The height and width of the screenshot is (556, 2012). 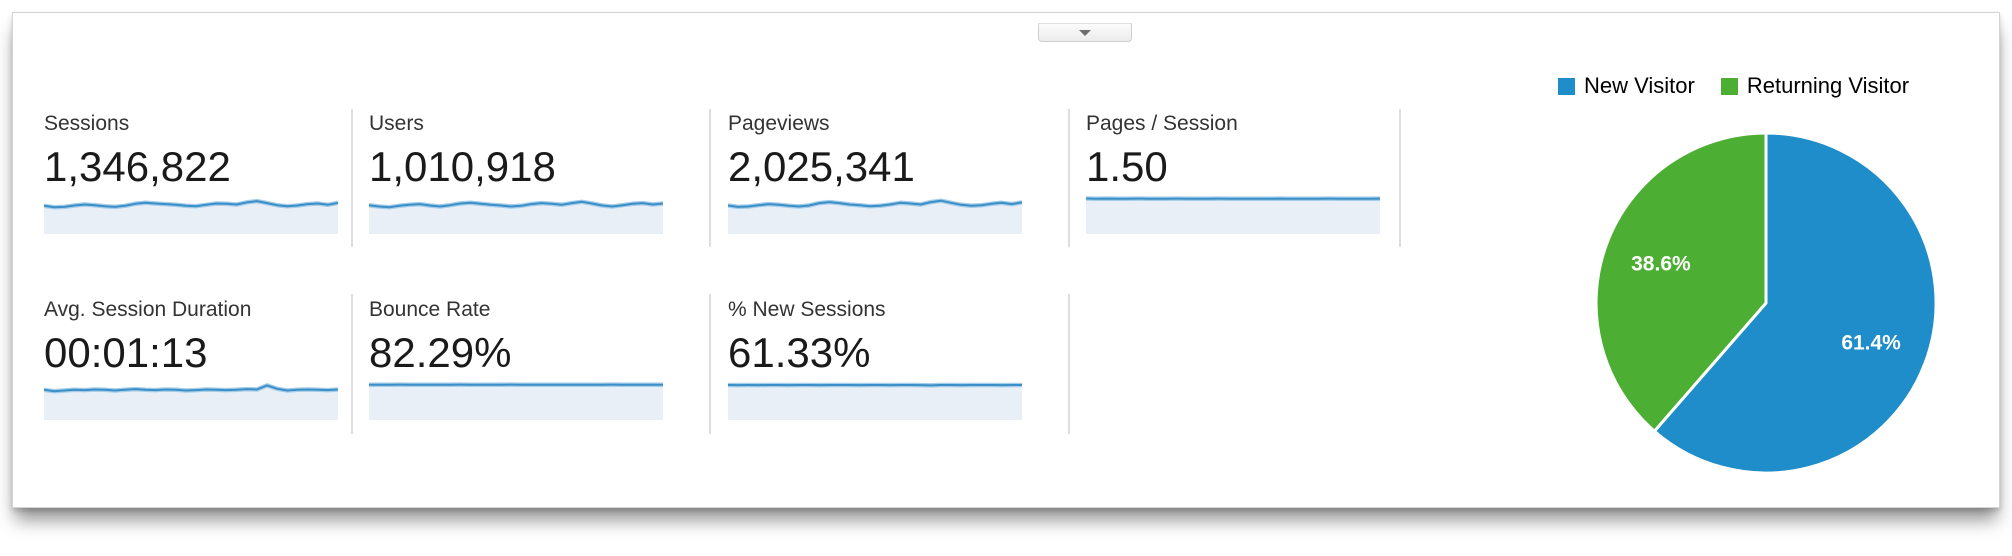 I want to click on legend-label: Returning Visitor, so click(x=1828, y=85).